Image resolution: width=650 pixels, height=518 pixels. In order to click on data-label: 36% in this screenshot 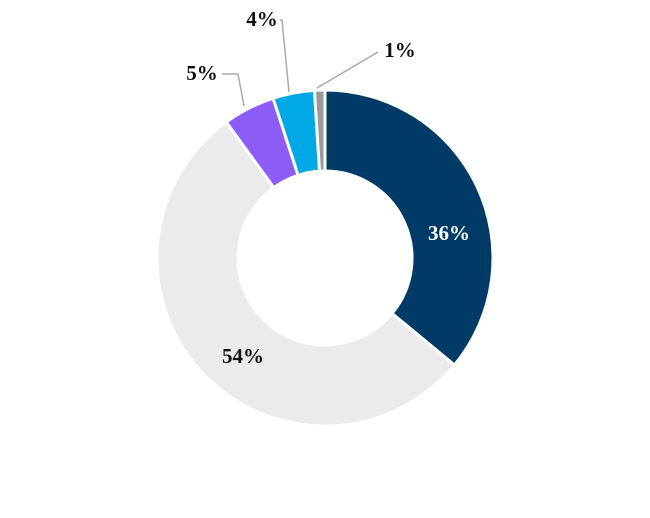, I will do `click(449, 233)`.